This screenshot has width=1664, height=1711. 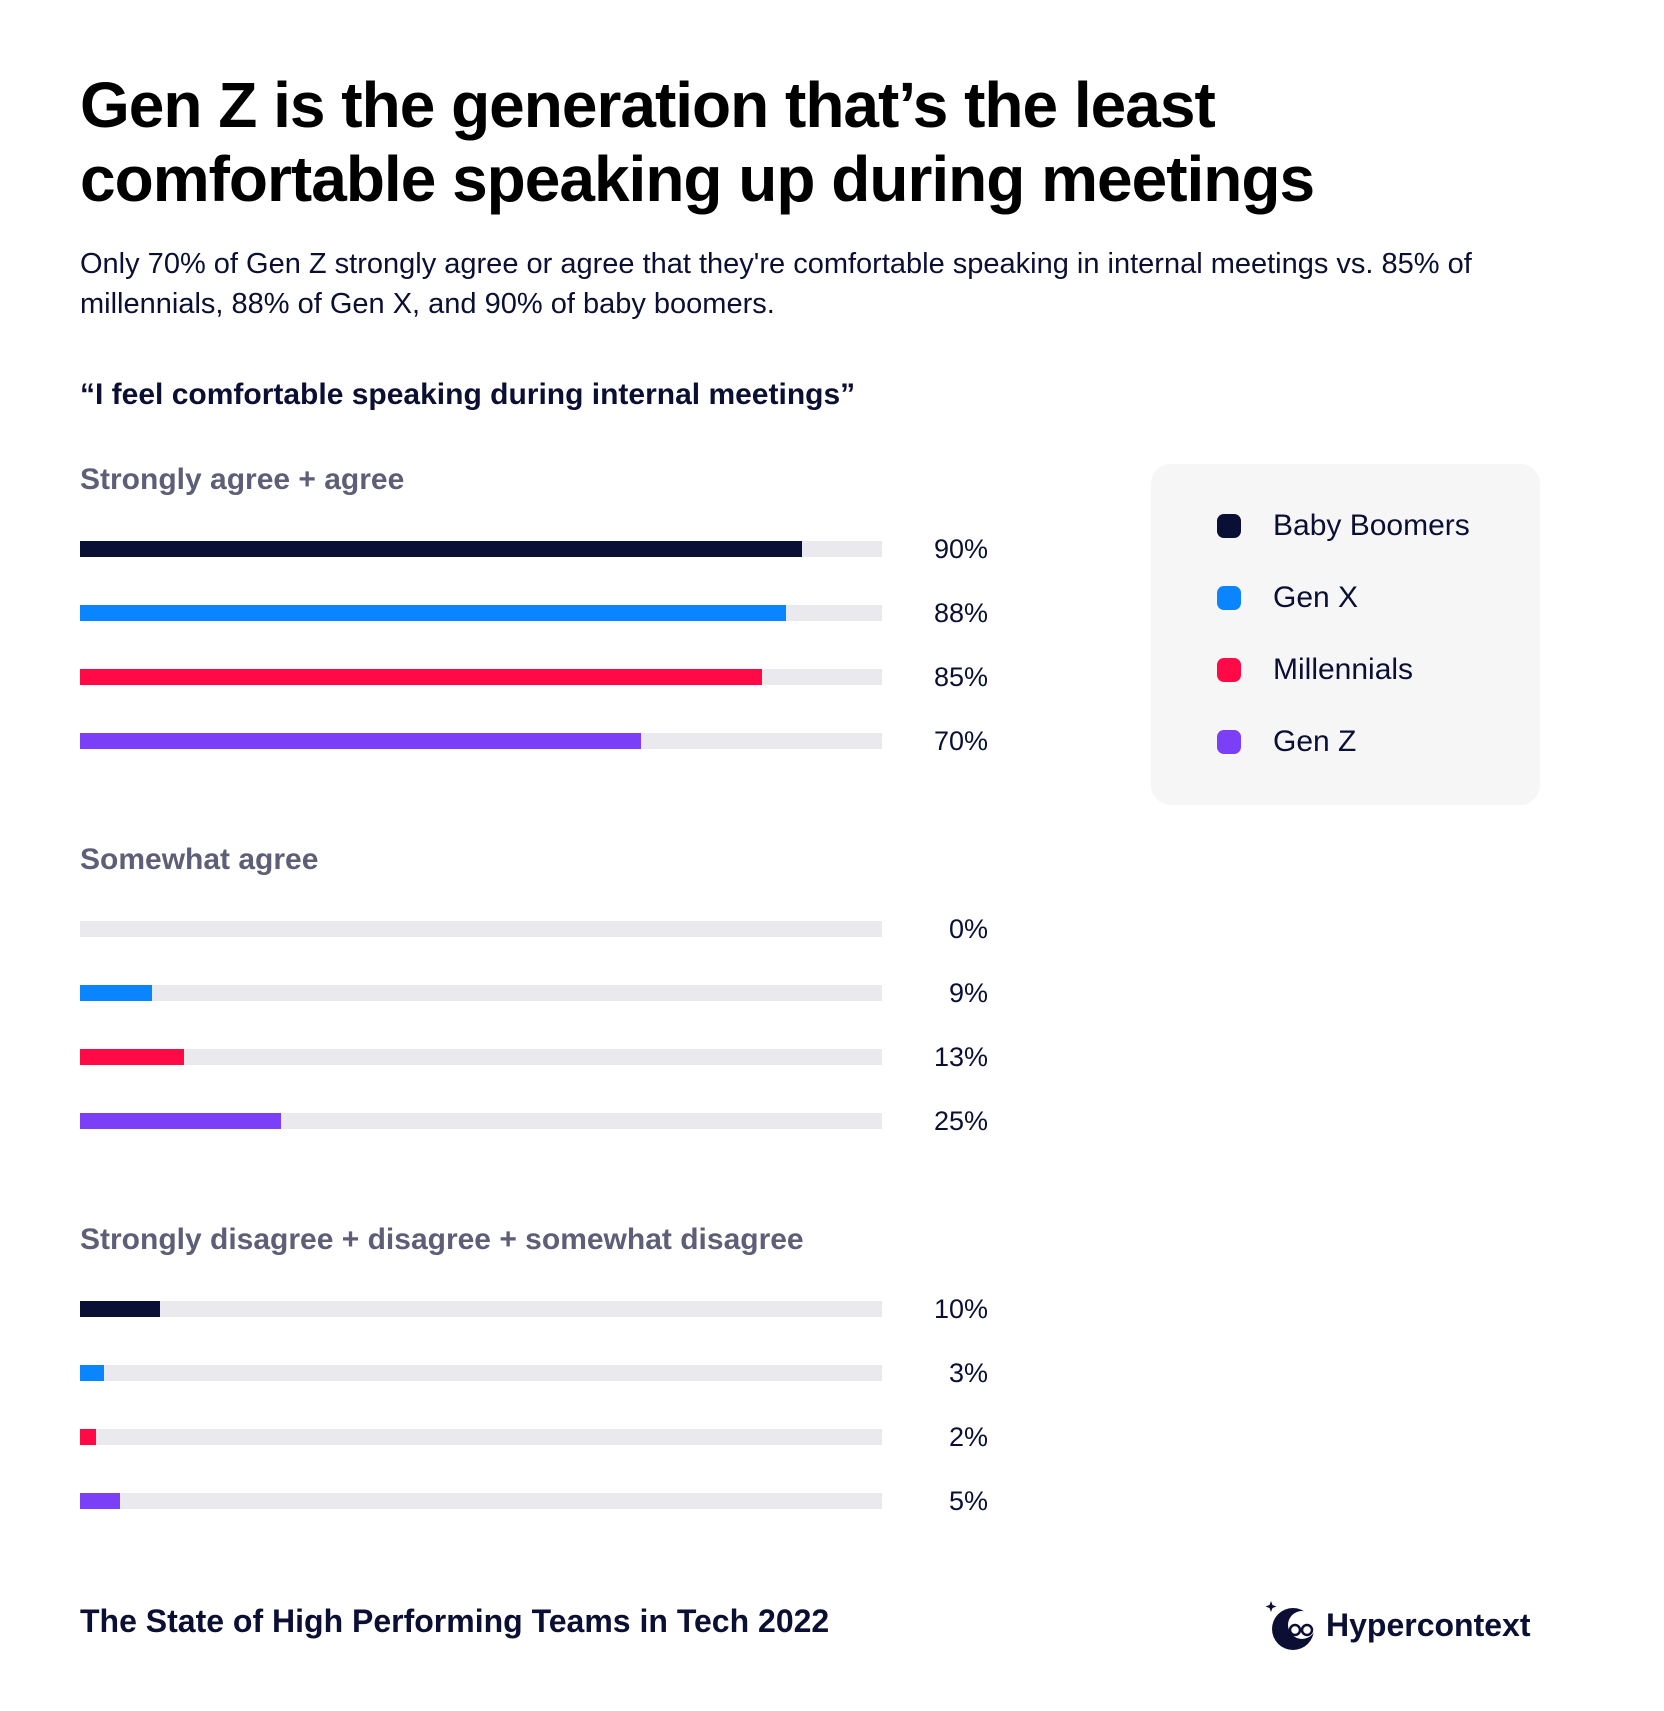 I want to click on legend-label: Gen X, so click(x=1316, y=597).